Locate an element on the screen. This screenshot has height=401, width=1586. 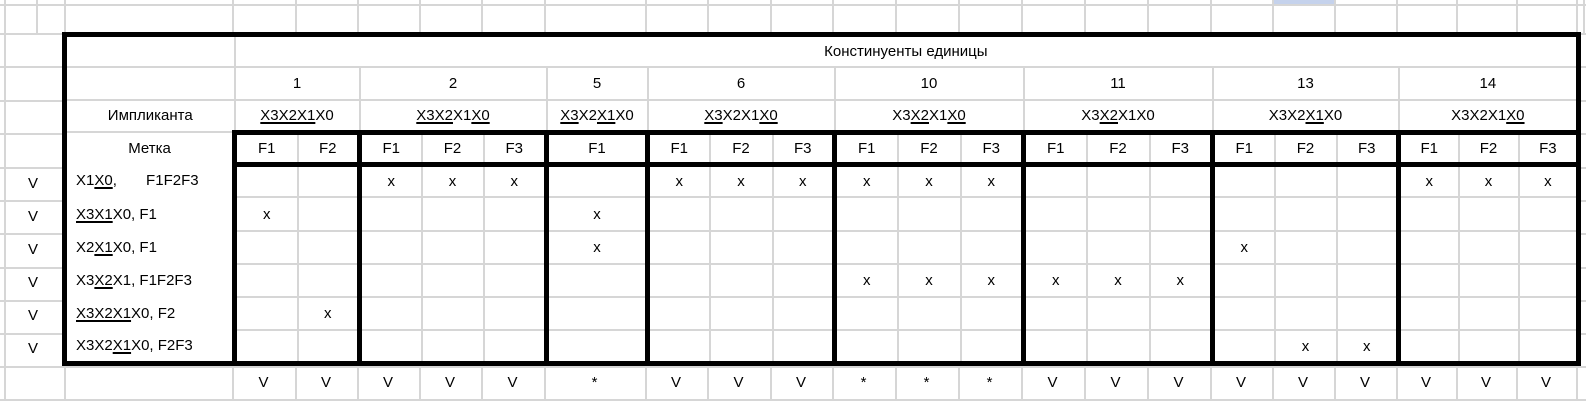
corner-cell is located at coordinates (150, 51).